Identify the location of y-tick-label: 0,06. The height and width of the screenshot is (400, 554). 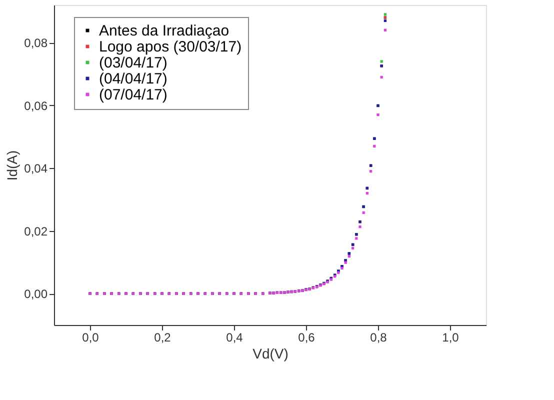
(36, 105).